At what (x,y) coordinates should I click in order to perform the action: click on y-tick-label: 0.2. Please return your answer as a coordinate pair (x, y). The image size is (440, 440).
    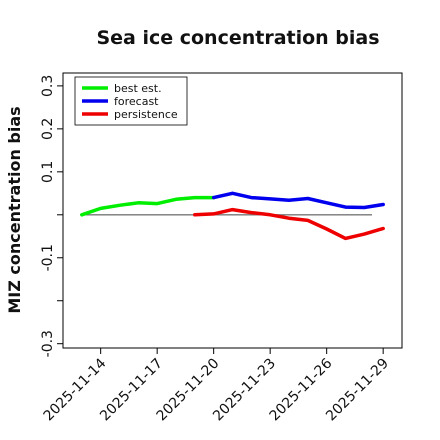
    Looking at the image, I should click on (48, 129).